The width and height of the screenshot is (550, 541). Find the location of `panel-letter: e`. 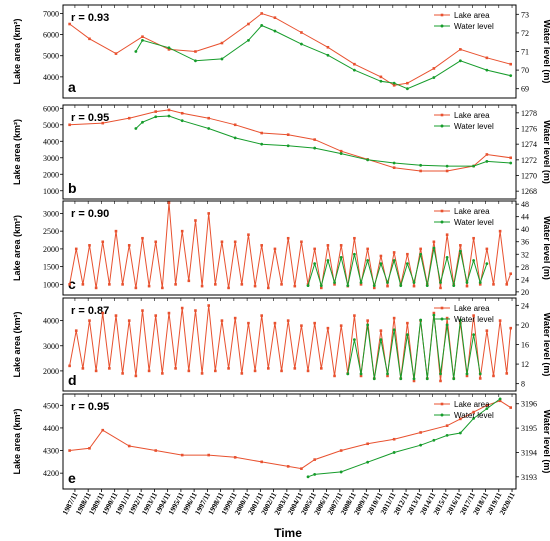

panel-letter: e is located at coordinates (72, 478).